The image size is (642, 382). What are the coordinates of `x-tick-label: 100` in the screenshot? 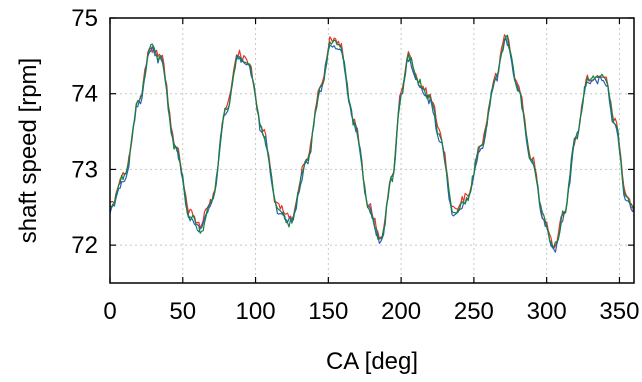 It's located at (256, 311).